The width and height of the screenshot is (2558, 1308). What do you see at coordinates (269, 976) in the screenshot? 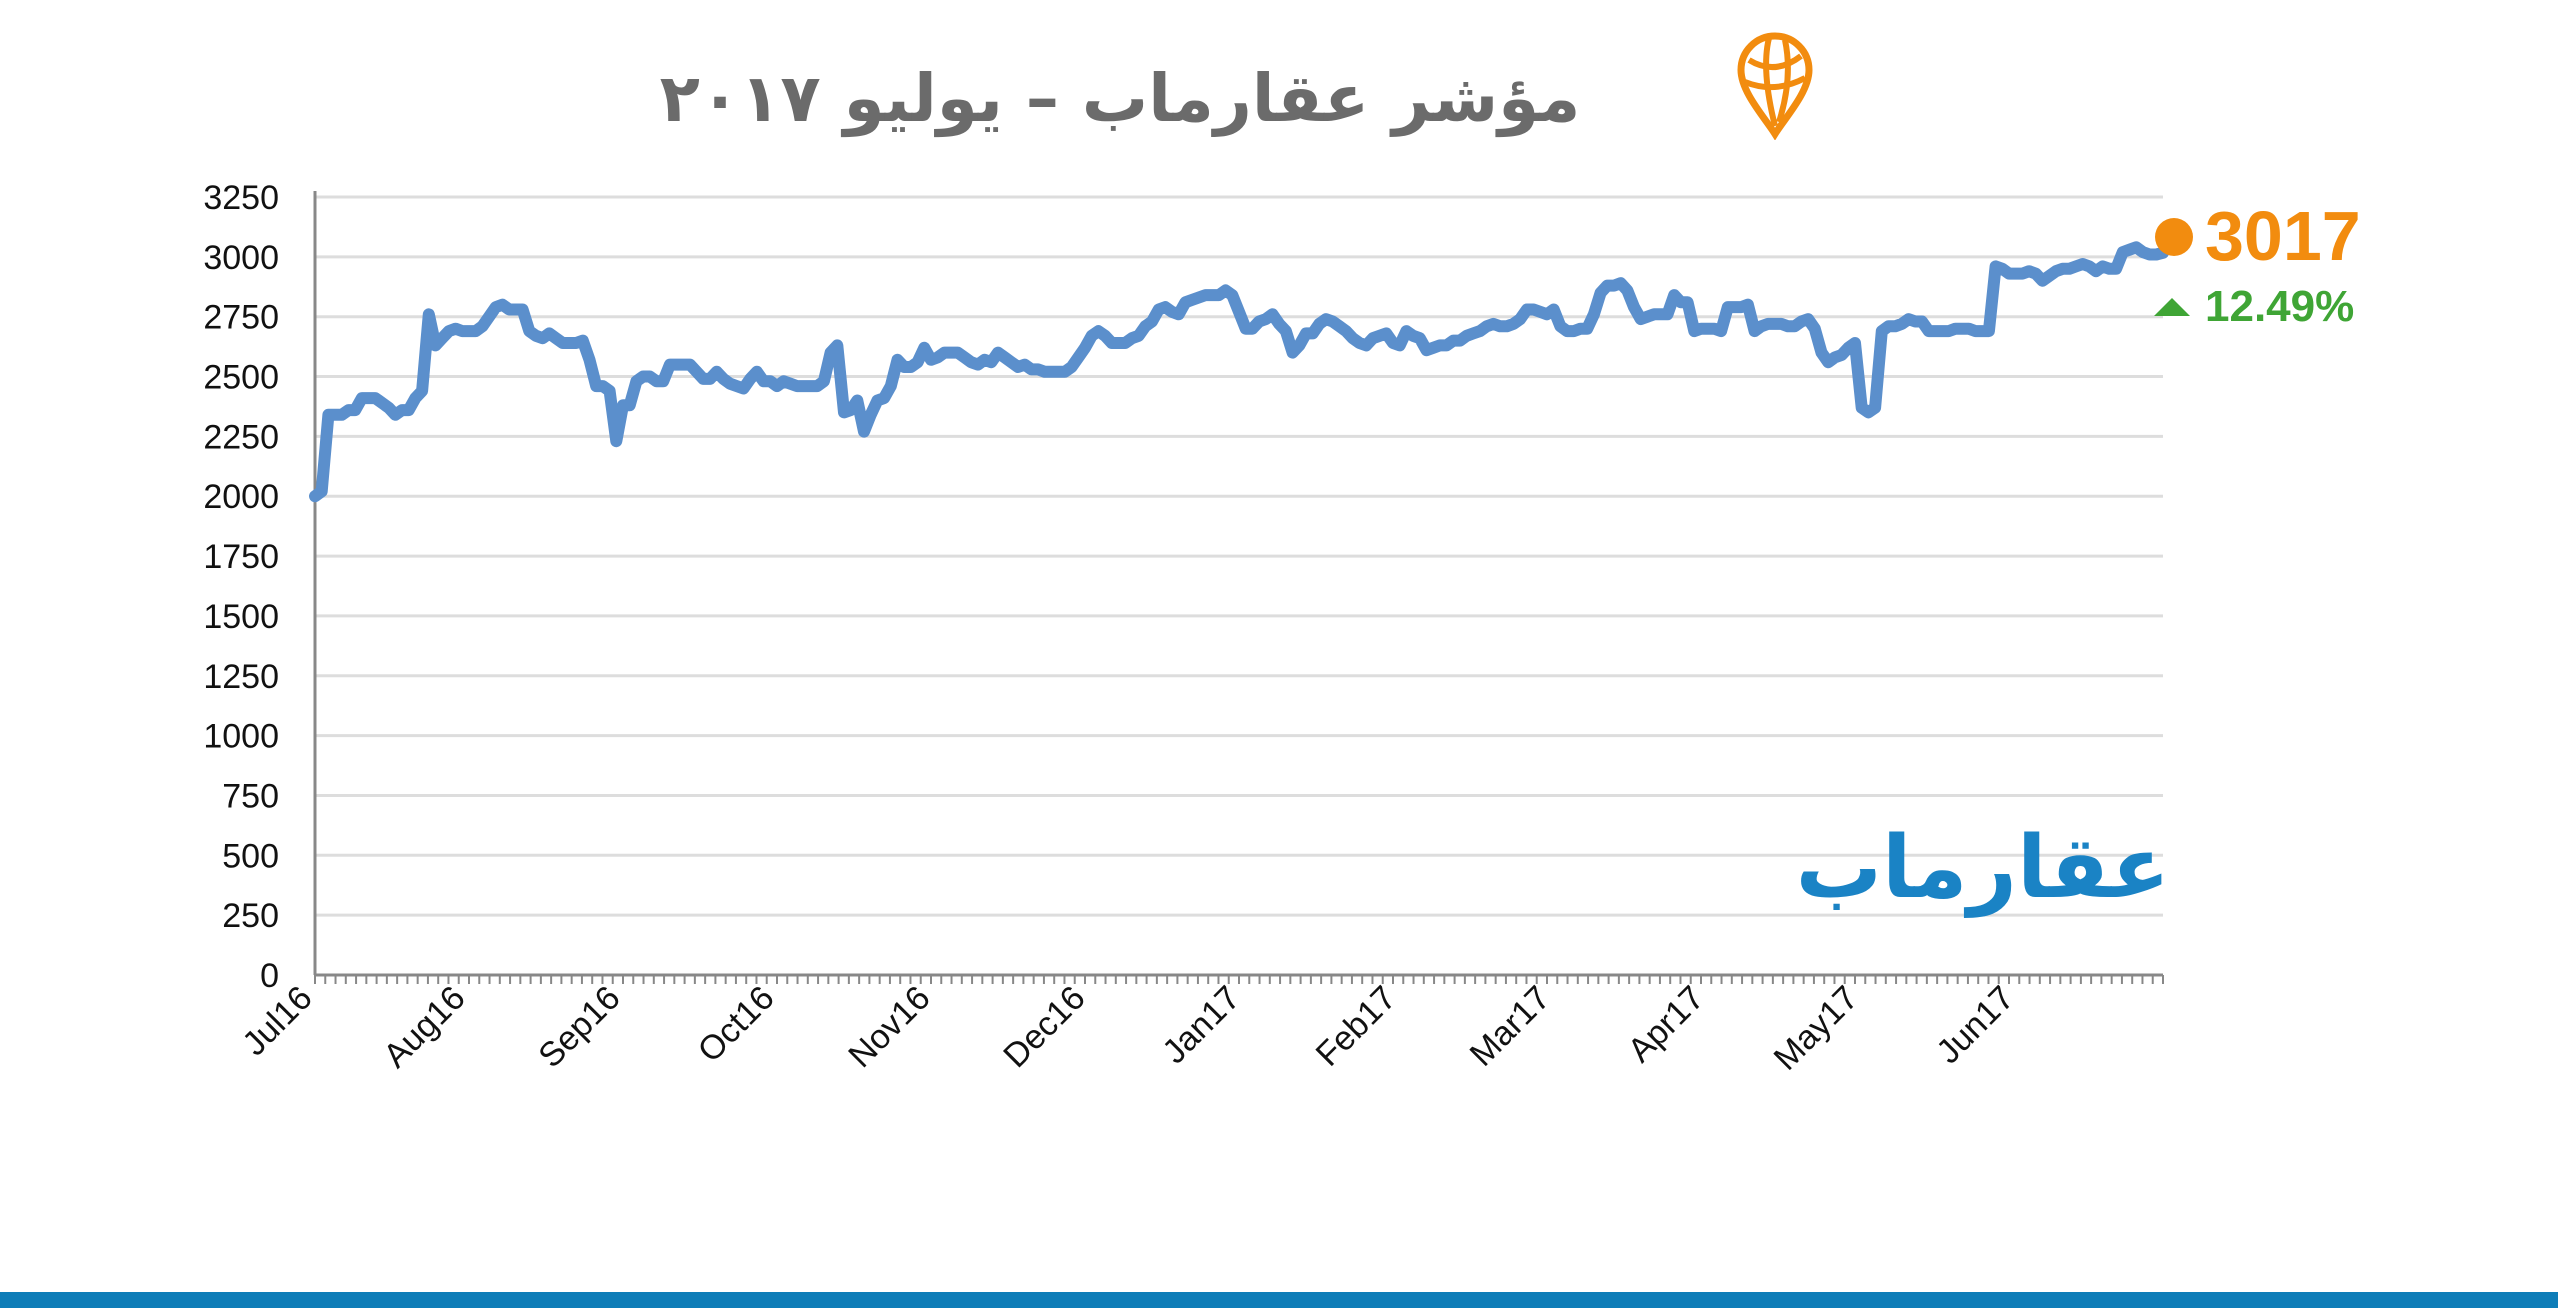
I see `y-tick-label: 0` at bounding box center [269, 976].